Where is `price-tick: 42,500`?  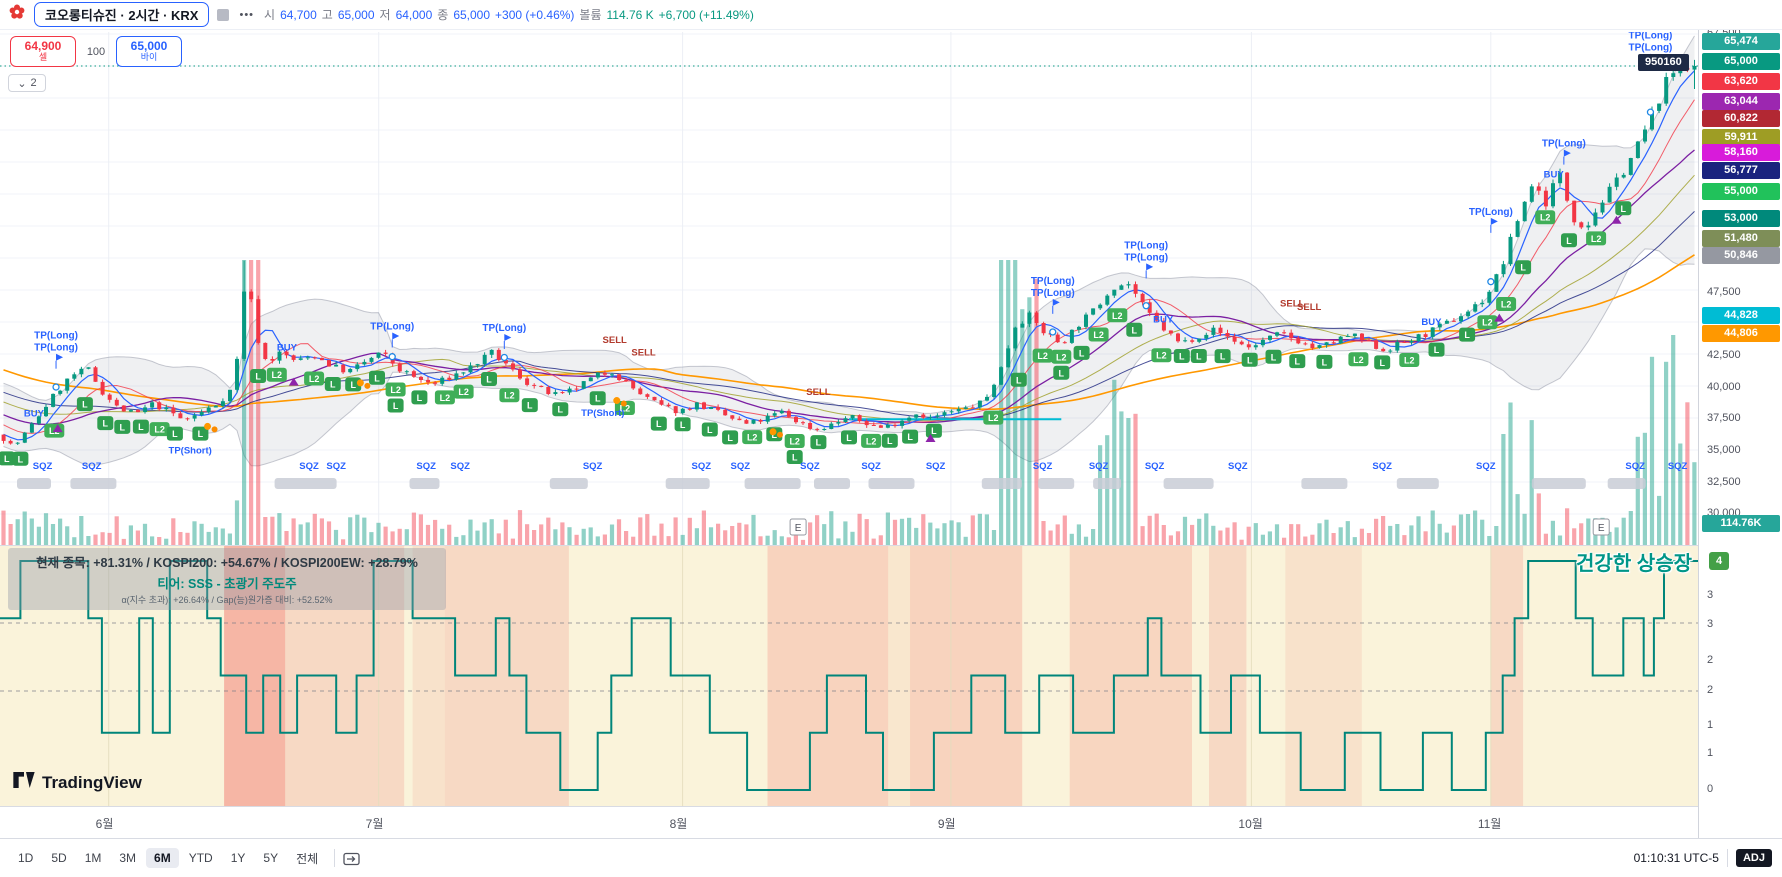
price-tick: 42,500 is located at coordinates (1724, 355).